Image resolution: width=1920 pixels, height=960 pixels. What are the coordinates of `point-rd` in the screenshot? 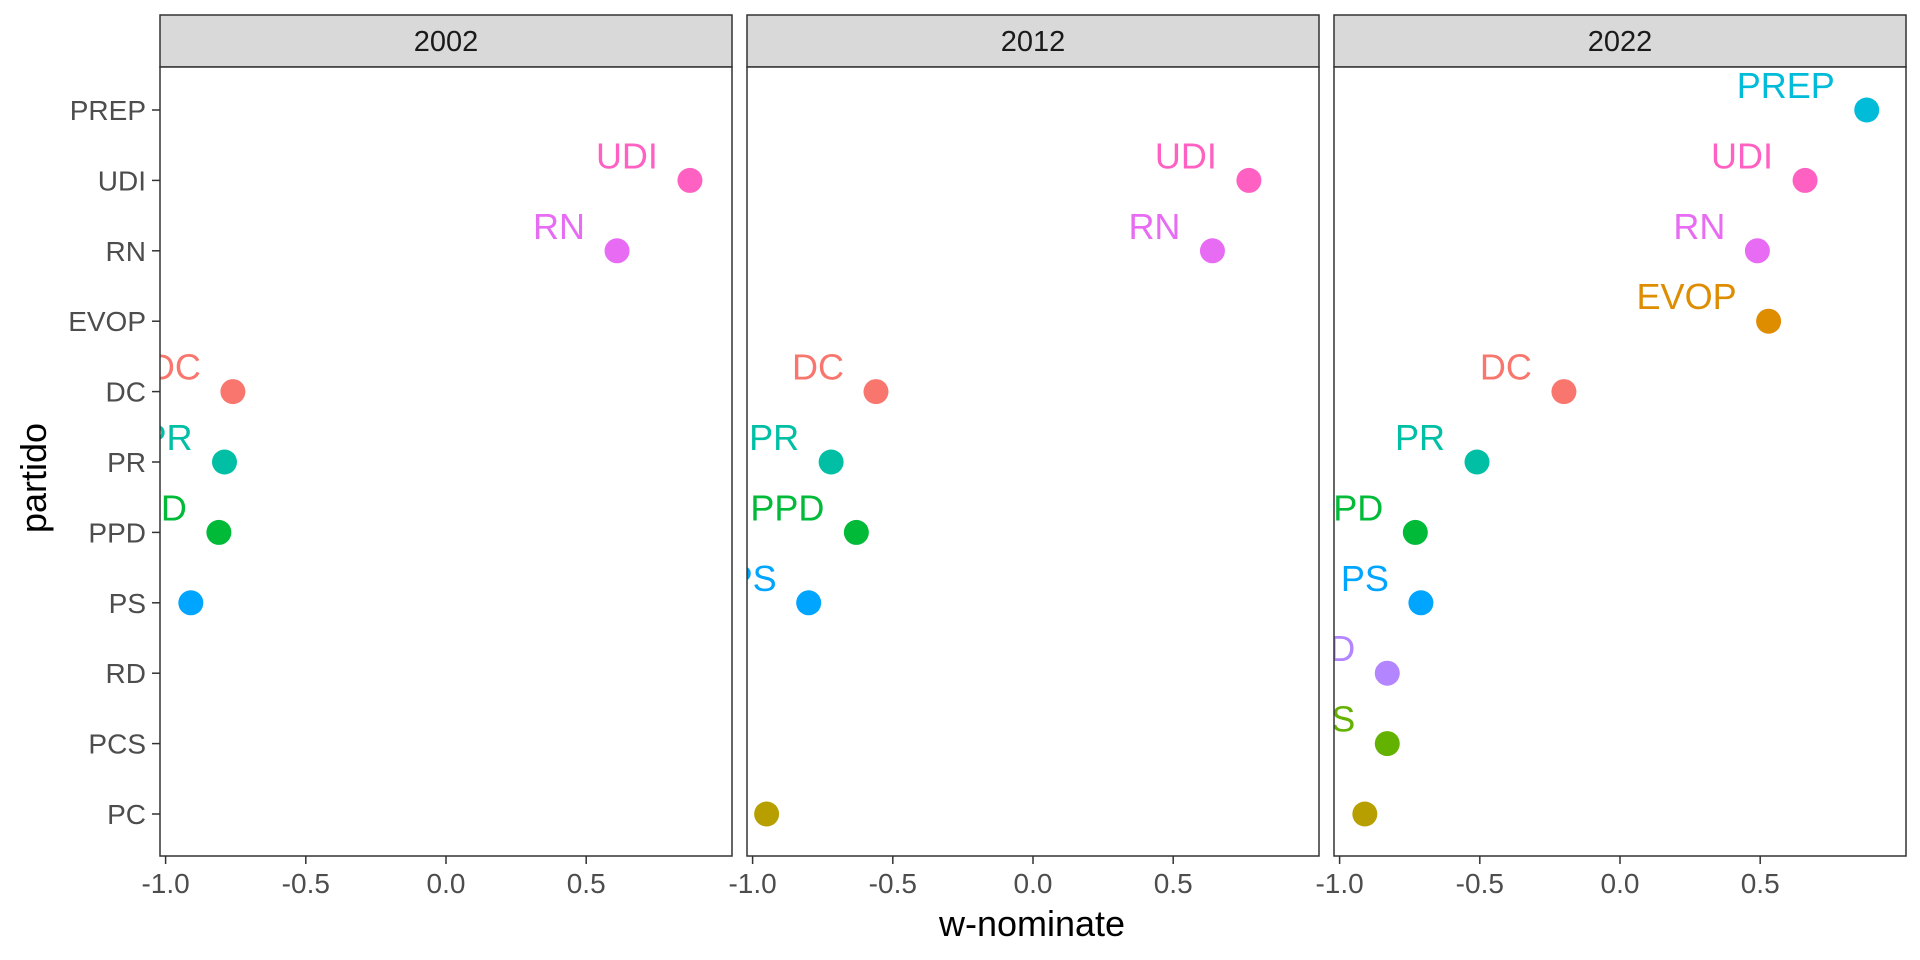 It's located at (1387, 673).